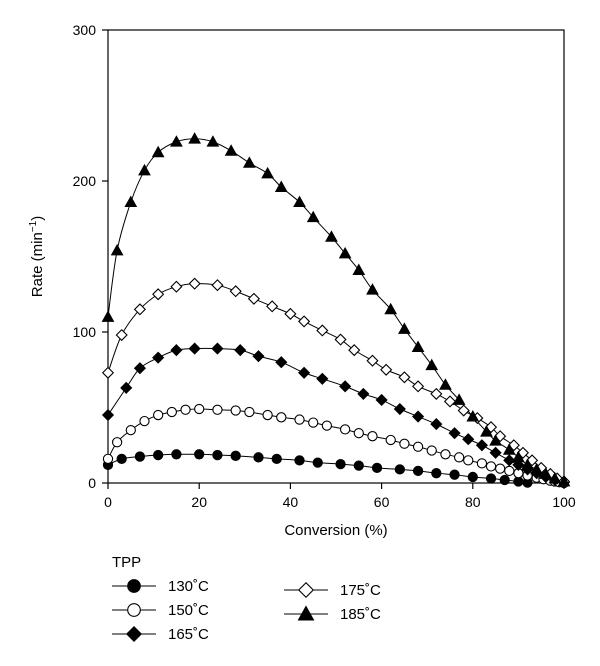 The height and width of the screenshot is (666, 600). I want to click on legend-label: 185˚C, so click(360, 614).